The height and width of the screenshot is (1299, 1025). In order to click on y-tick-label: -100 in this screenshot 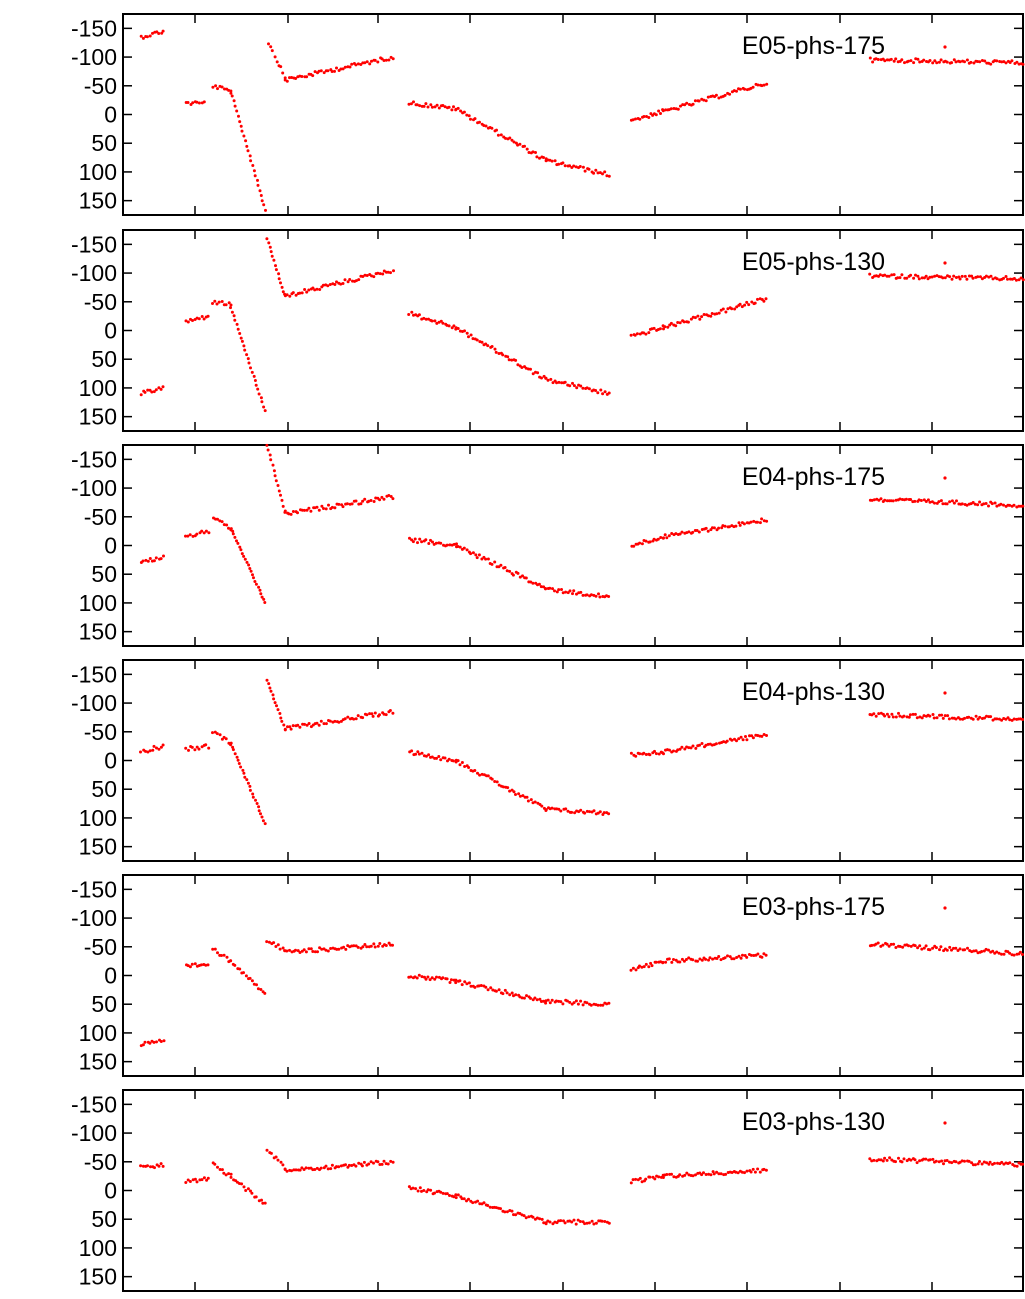, I will do `click(94, 273)`.